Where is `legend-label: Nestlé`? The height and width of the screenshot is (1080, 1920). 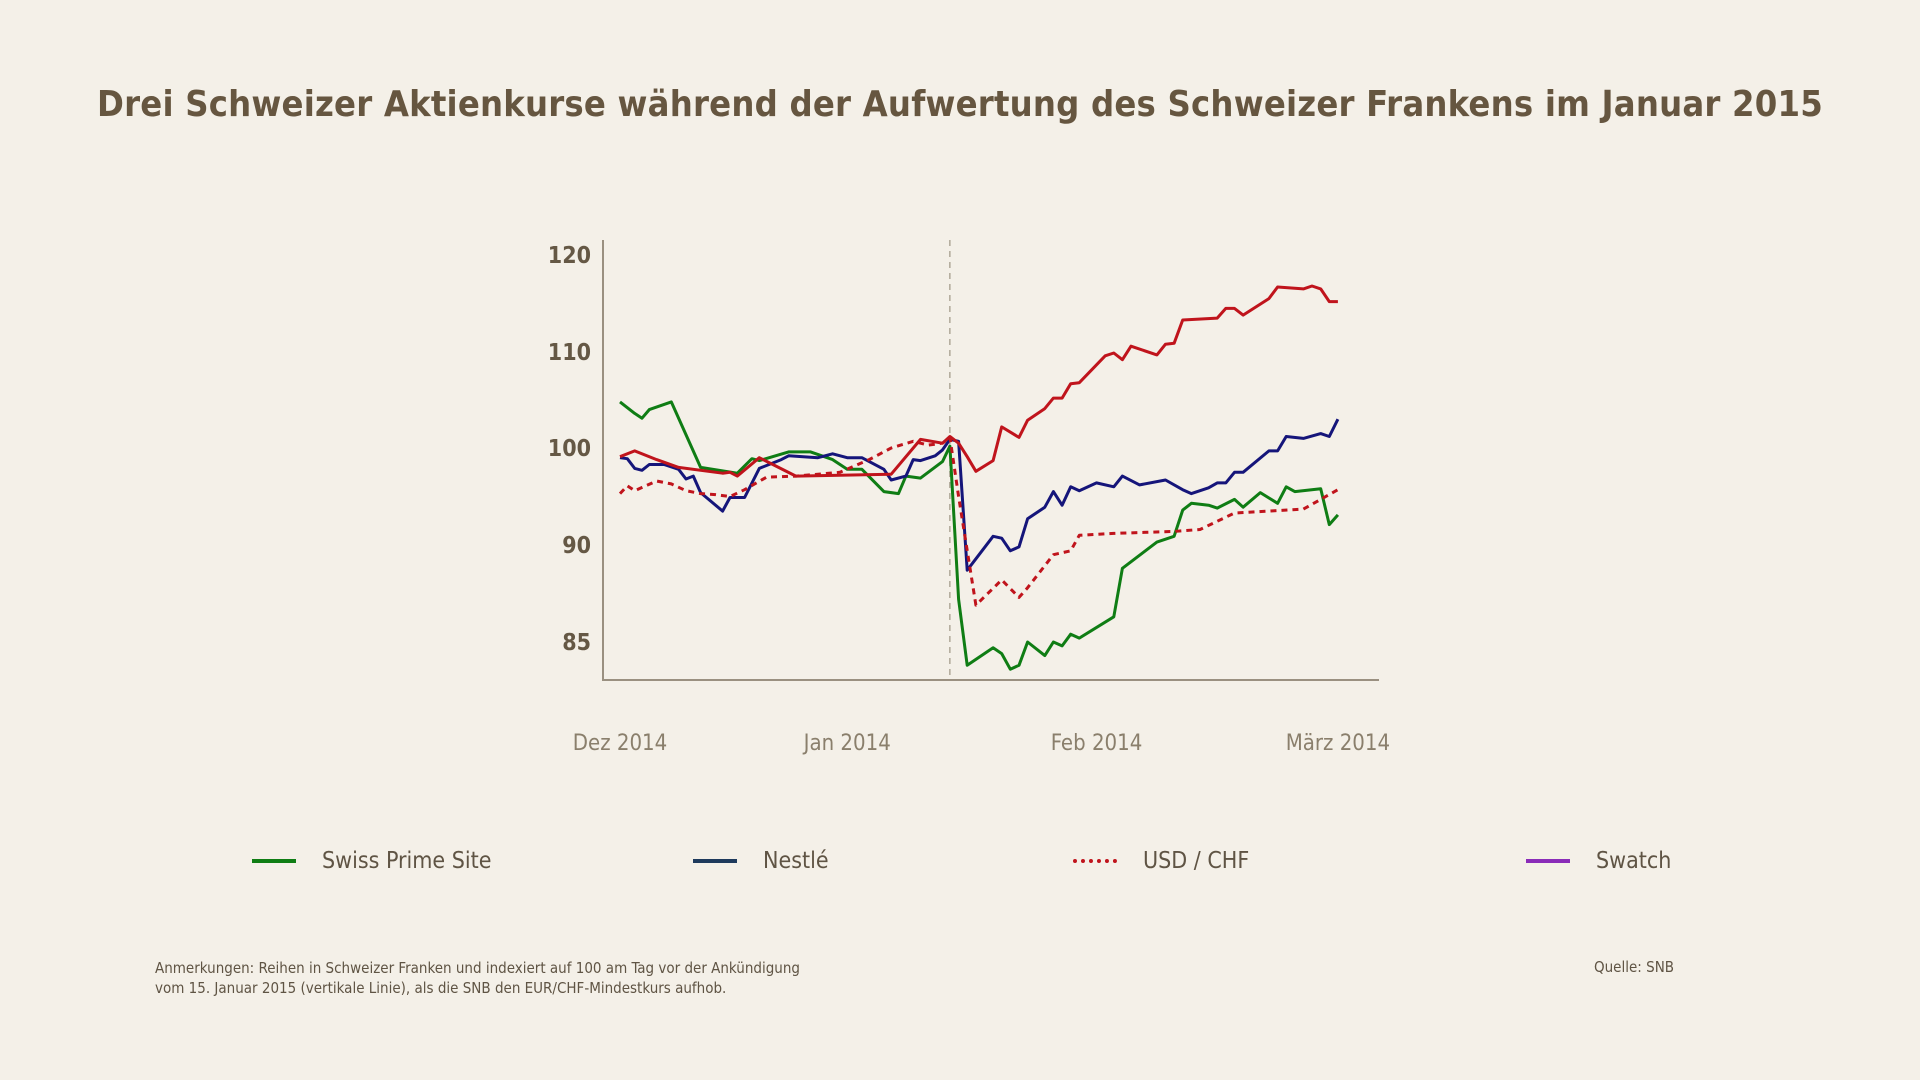
legend-label: Nestlé is located at coordinates (796, 861).